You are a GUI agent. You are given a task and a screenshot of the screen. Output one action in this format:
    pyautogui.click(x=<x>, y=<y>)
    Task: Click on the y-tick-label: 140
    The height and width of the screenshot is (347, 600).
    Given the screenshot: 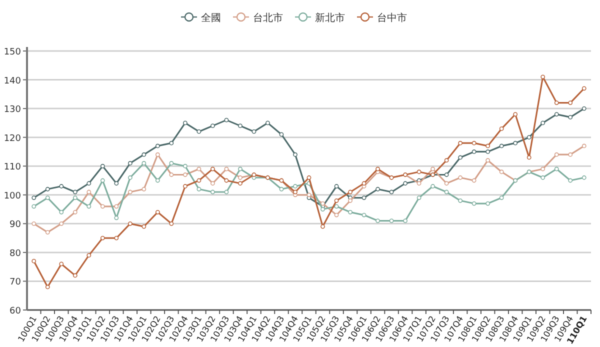 What is the action you would take?
    pyautogui.click(x=13, y=81)
    